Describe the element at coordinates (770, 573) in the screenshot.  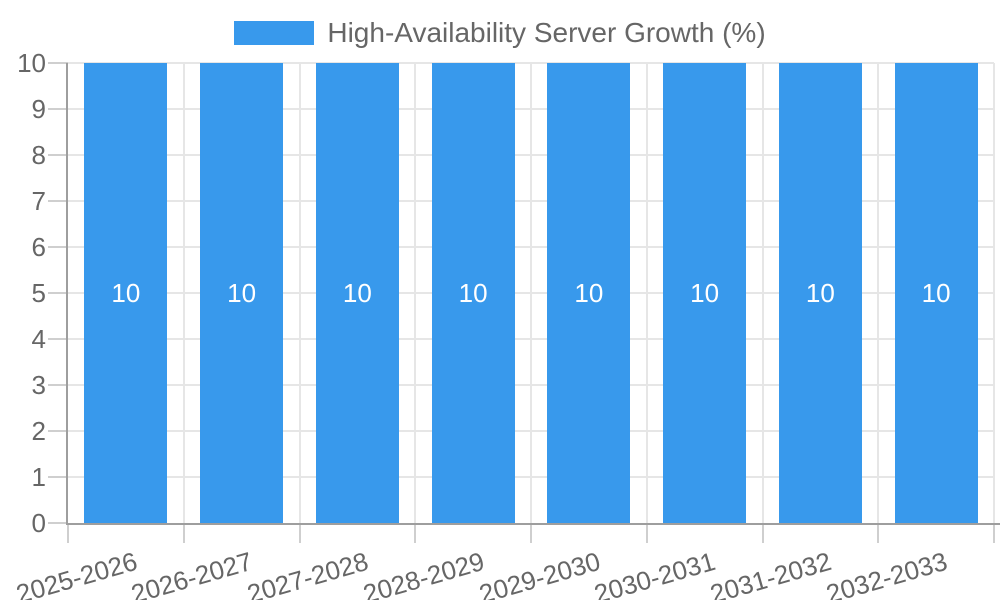
I see `x-tick-label: 2031-2032` at that location.